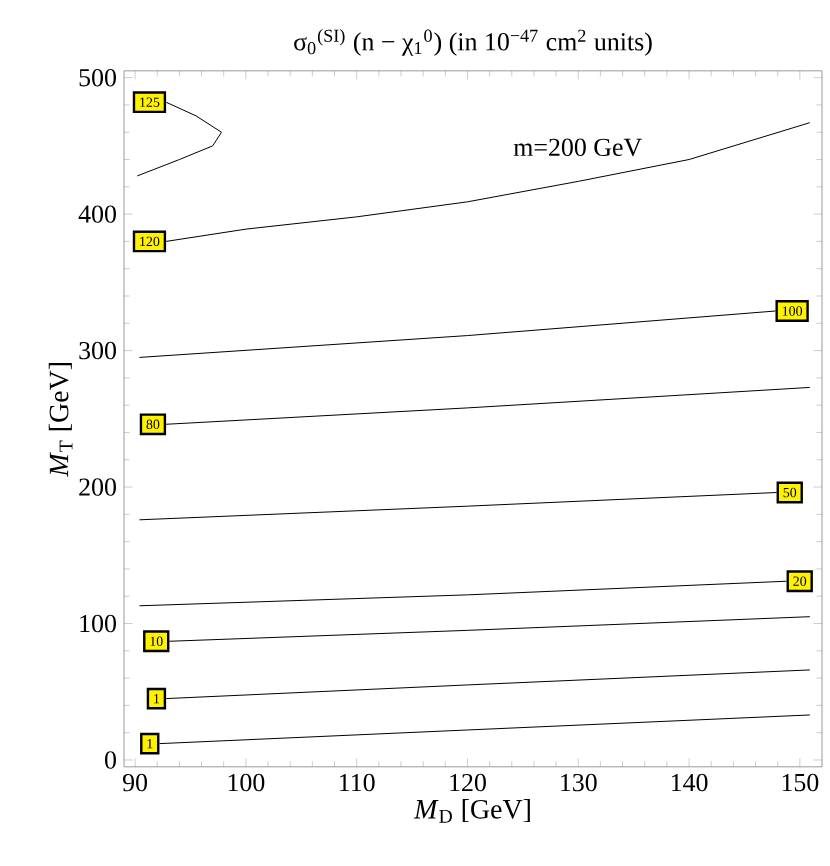  Describe the element at coordinates (471, 811) in the screenshot. I see `x-axis-title: M$_{D}$ [GeV]` at that location.